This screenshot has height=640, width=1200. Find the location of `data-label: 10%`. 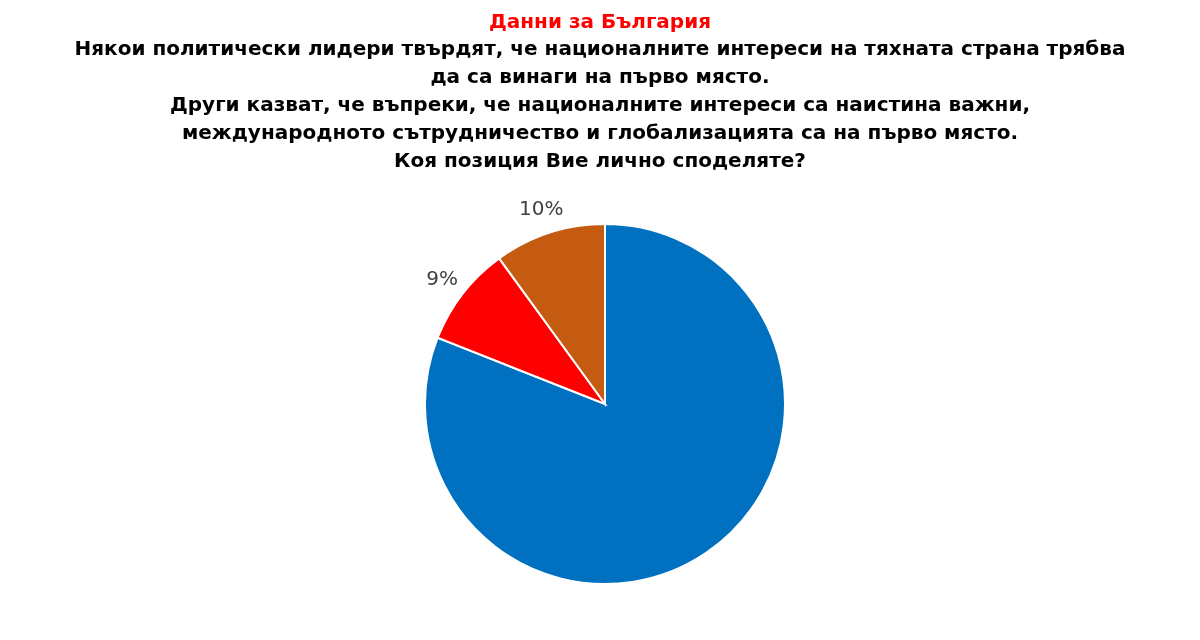

data-label: 10% is located at coordinates (541, 208).